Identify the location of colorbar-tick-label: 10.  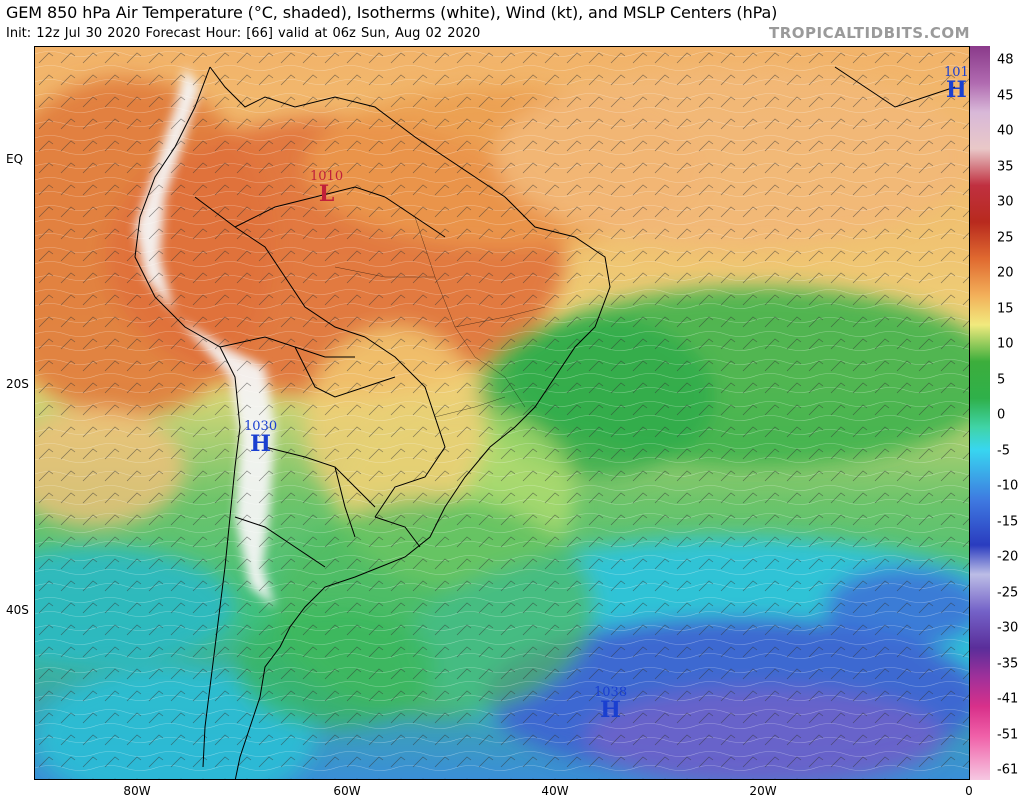
(1005, 344).